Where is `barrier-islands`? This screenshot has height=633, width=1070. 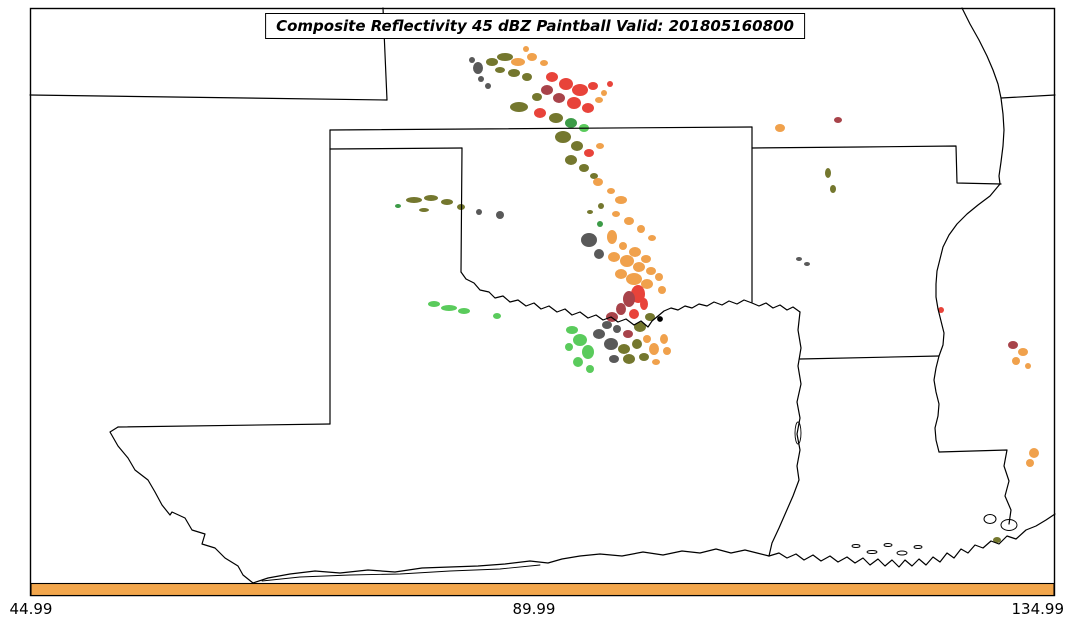 barrier-islands is located at coordinates (401, 573).